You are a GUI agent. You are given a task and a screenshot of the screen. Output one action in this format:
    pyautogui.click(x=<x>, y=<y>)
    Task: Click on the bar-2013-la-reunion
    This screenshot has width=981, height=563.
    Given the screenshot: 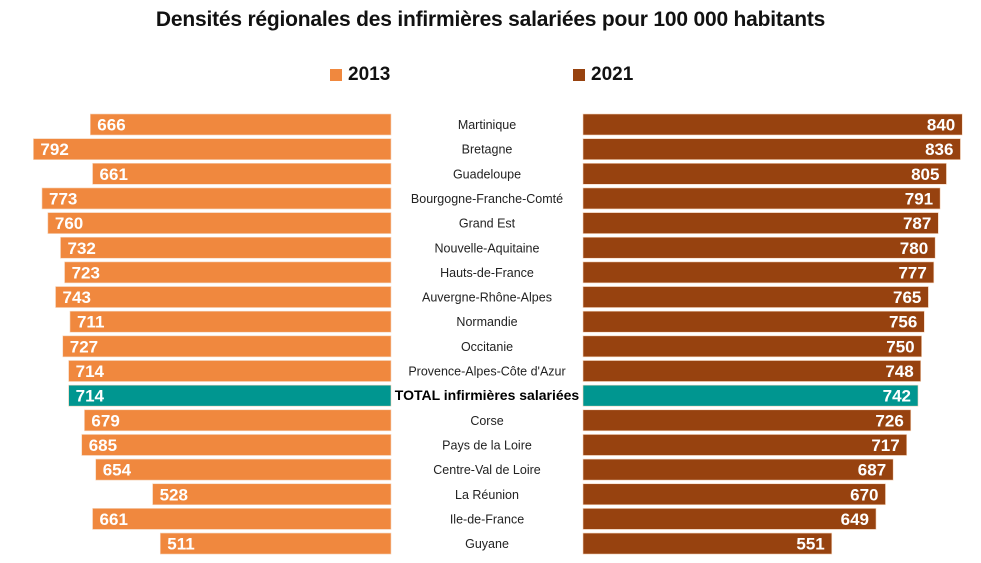 What is the action you would take?
    pyautogui.click(x=272, y=494)
    